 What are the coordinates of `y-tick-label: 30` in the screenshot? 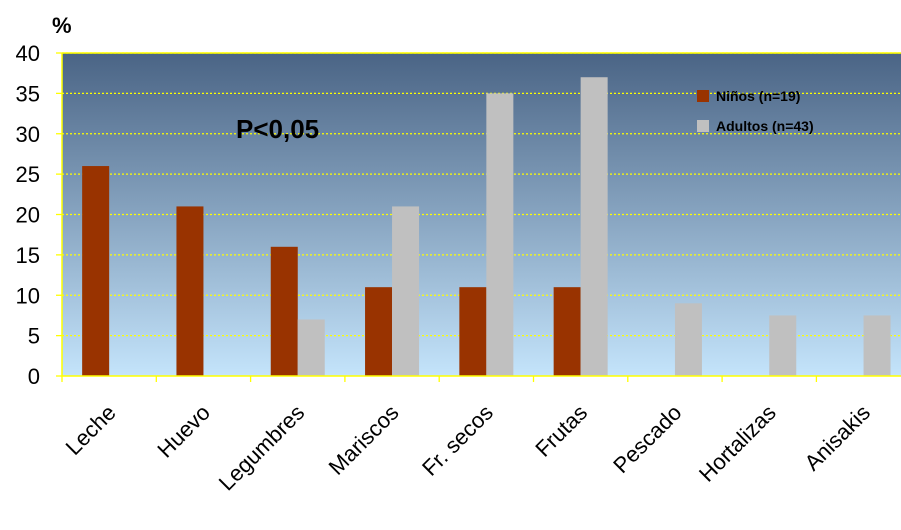 It's located at (28, 134).